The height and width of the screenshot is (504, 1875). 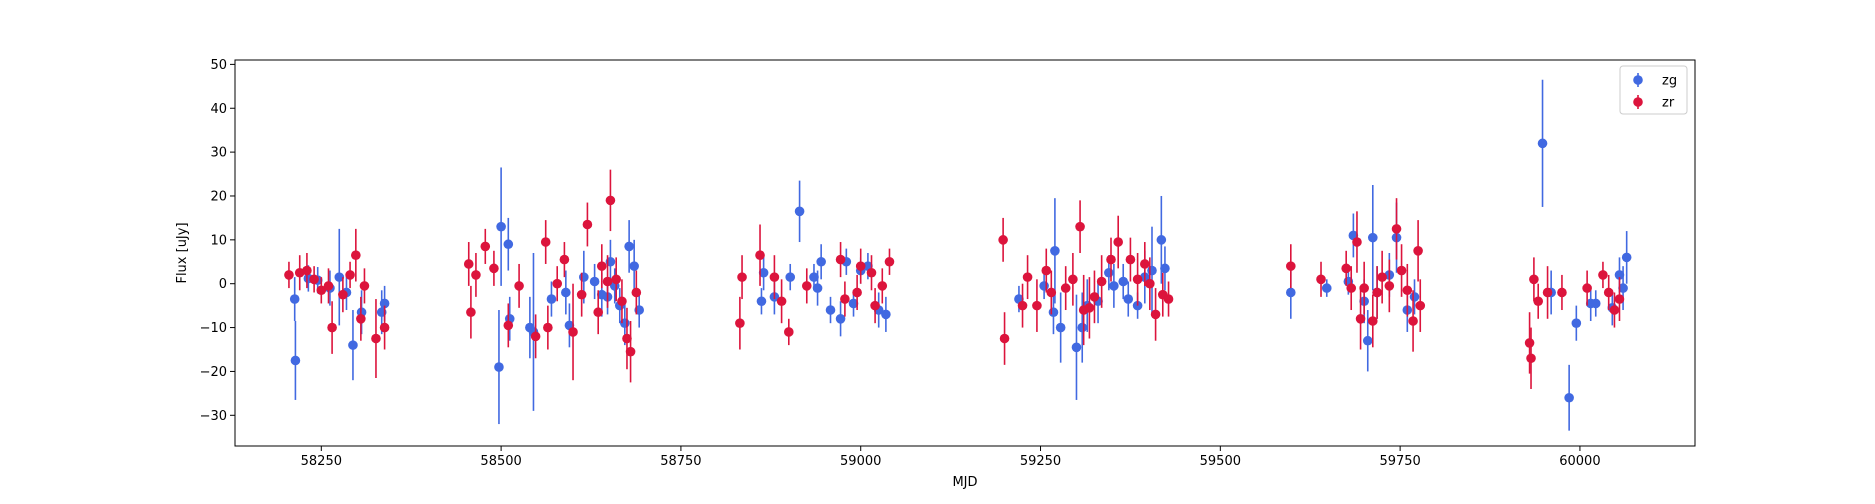 I want to click on x-axis-ticks: 58250 58500 58750 59000 59250 59500 59750 60000, so click(x=951, y=457).